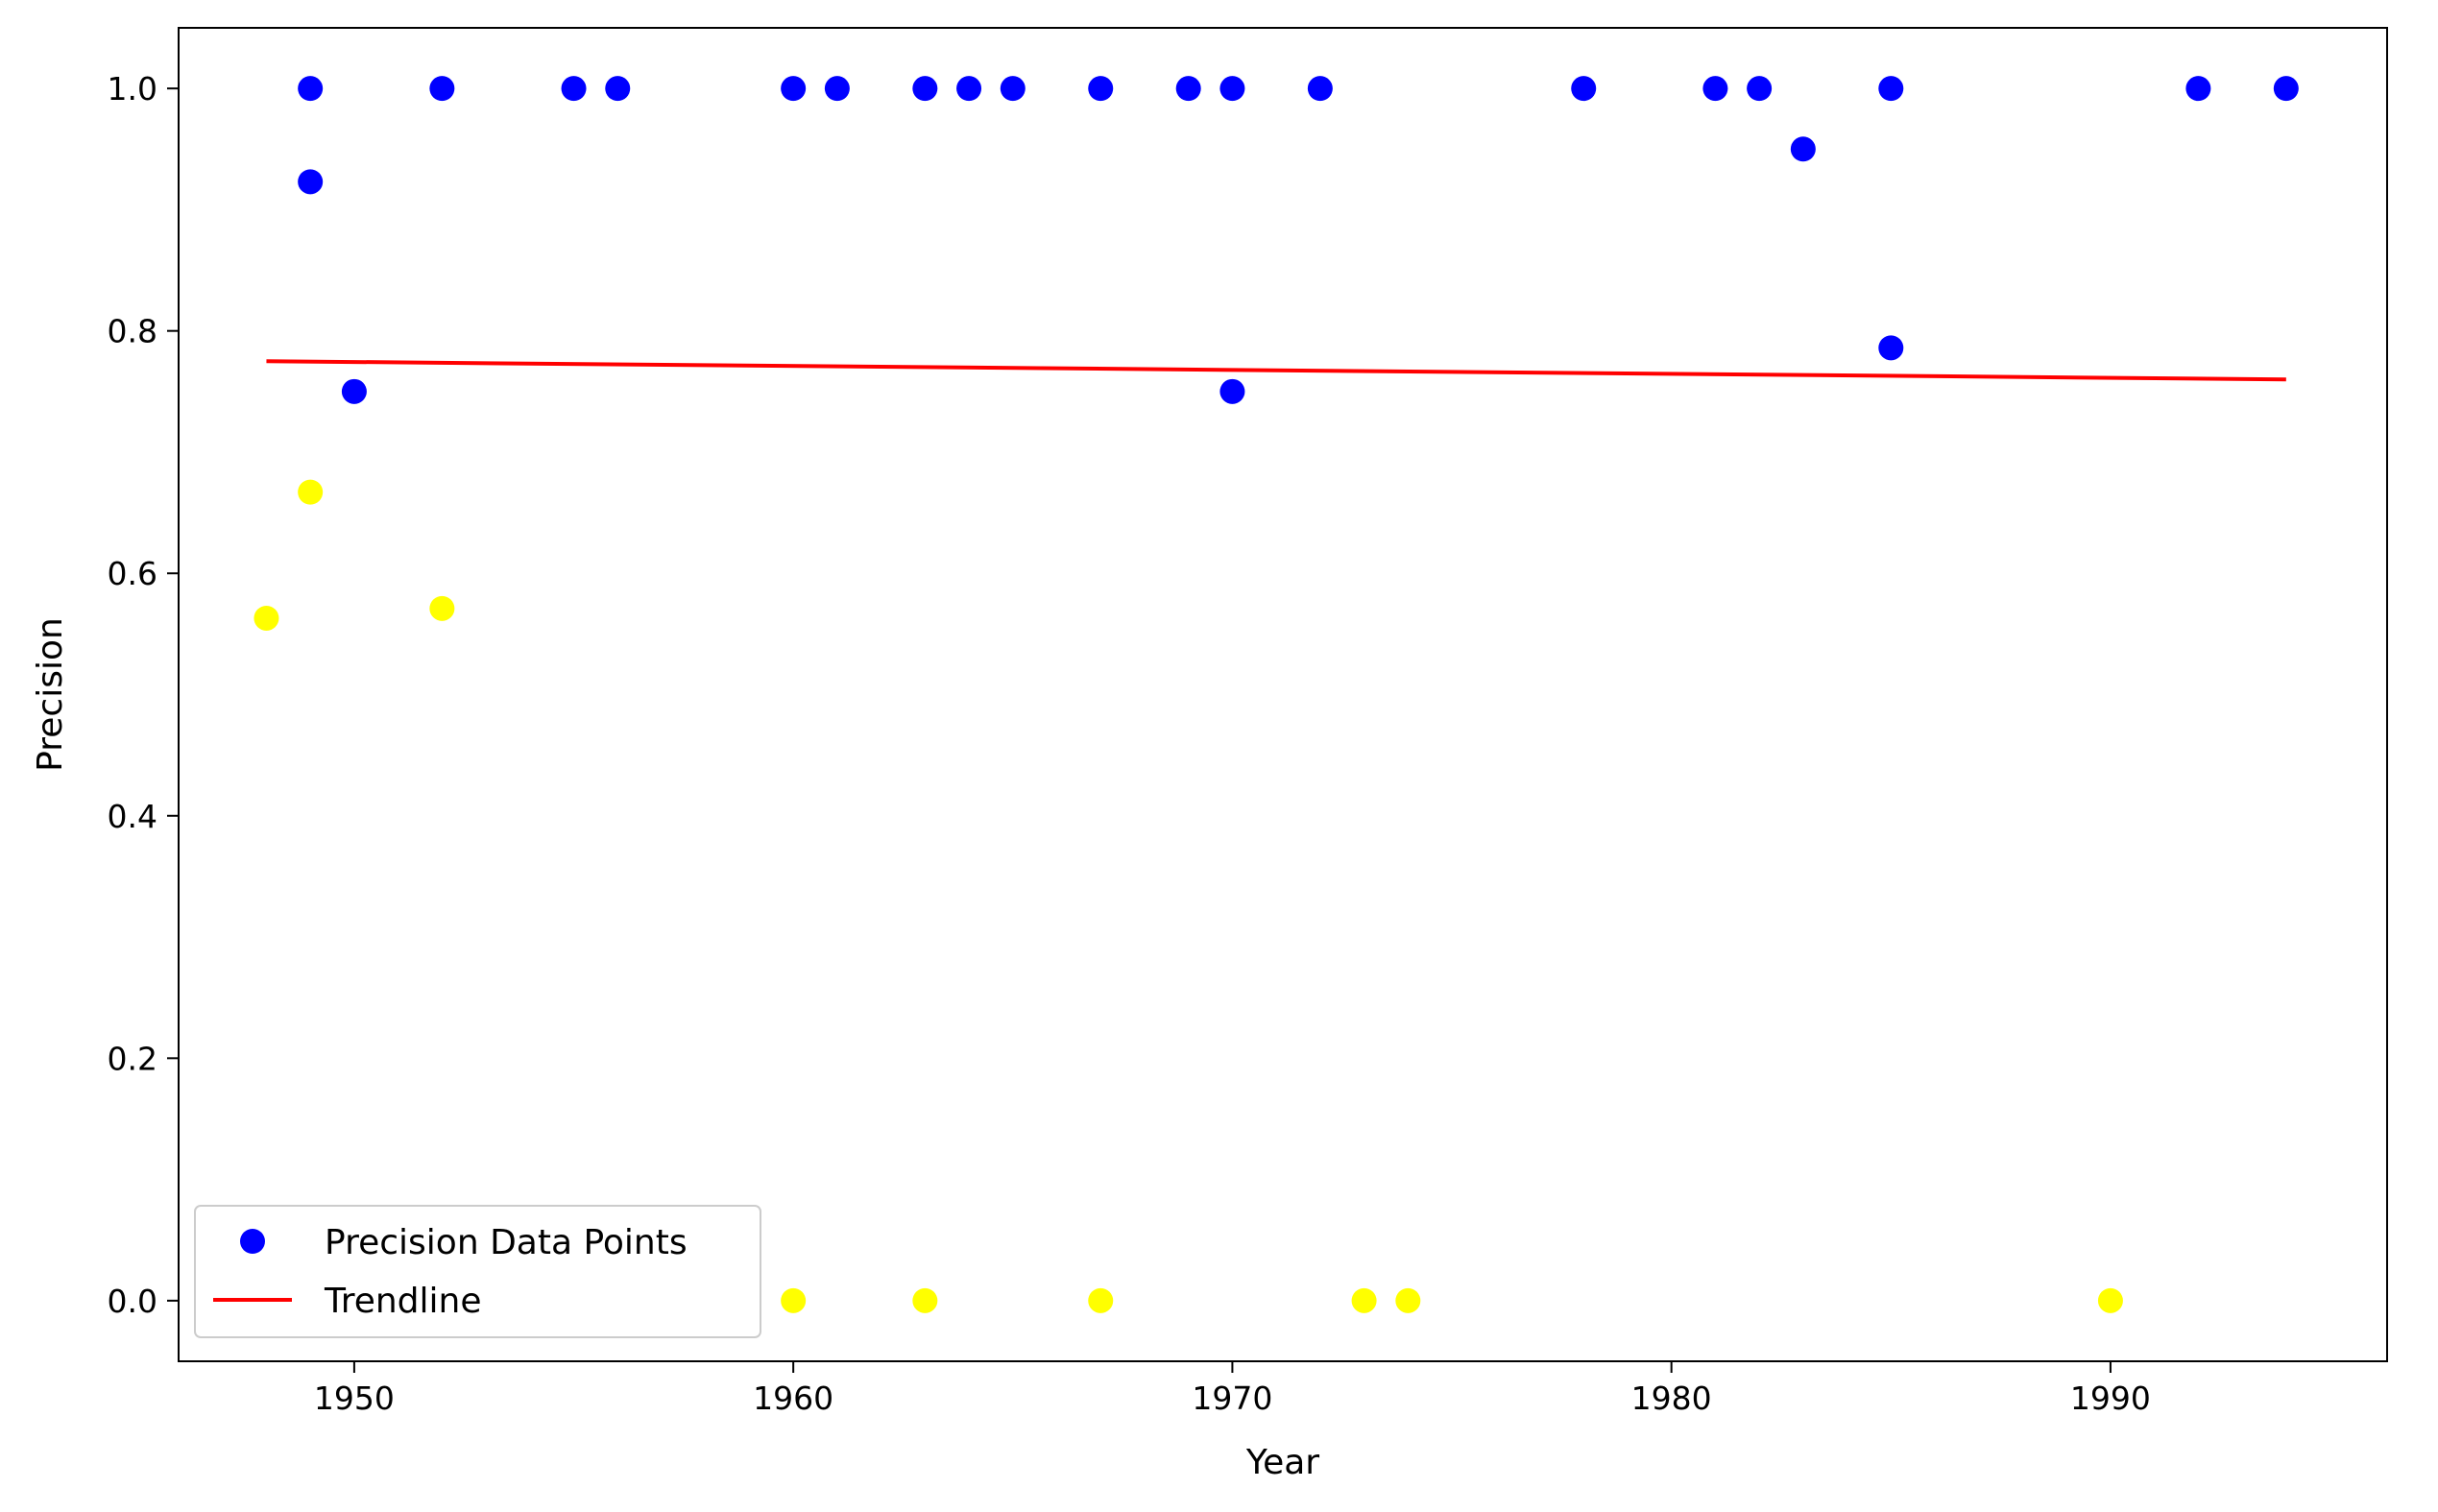  I want to click on legend-box, so click(477, 1271).